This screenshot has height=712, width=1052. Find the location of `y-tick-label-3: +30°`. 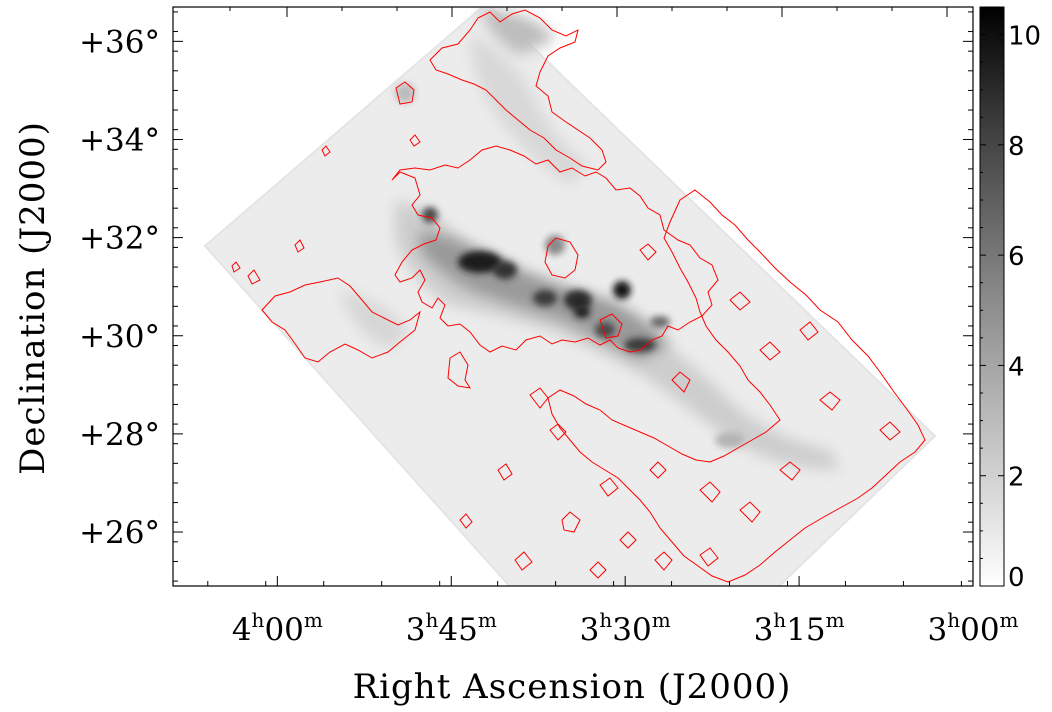

y-tick-label-3: +30° is located at coordinates (119, 337).